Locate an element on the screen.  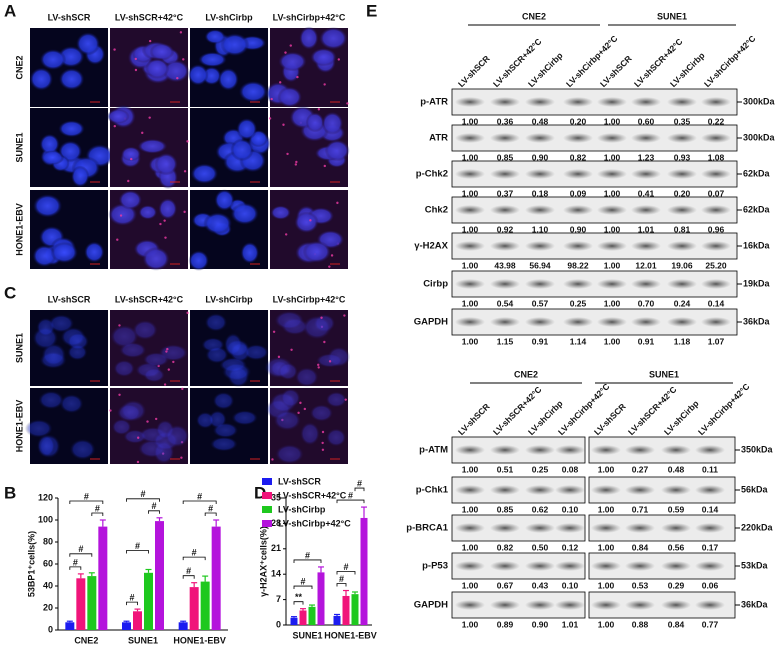
quant-value: 0.93 is located at coordinates (682, 157).